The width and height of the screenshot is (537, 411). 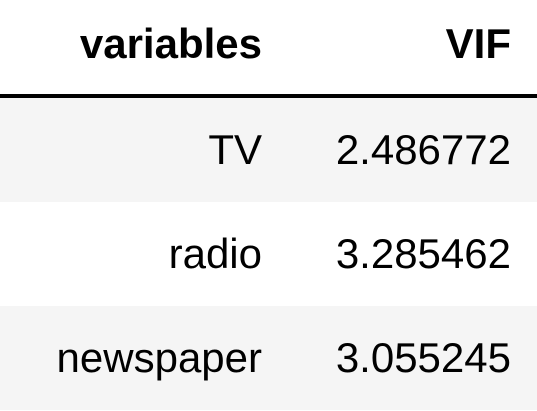 What do you see at coordinates (423, 357) in the screenshot?
I see `vif-cell: 3.055245` at bounding box center [423, 357].